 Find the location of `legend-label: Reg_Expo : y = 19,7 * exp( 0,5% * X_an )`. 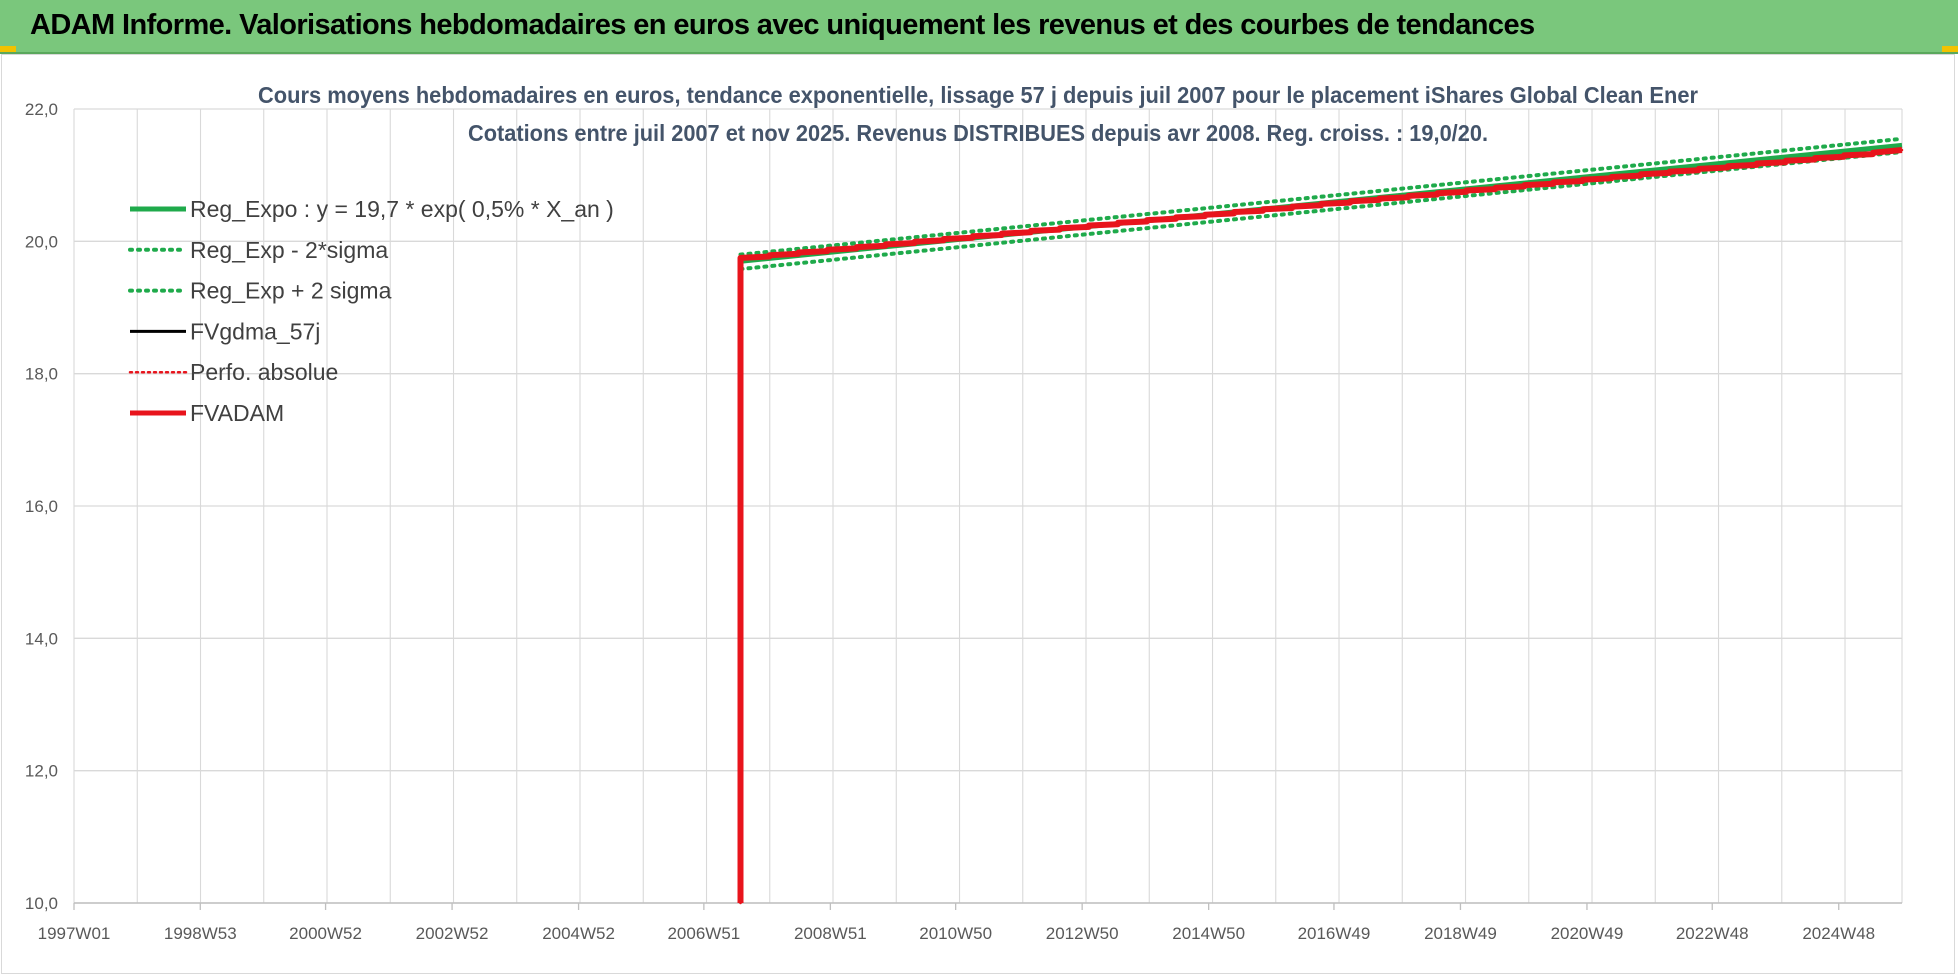

legend-label: Reg_Expo : y = 19,7 * exp( 0,5% * X_an ) is located at coordinates (402, 209).